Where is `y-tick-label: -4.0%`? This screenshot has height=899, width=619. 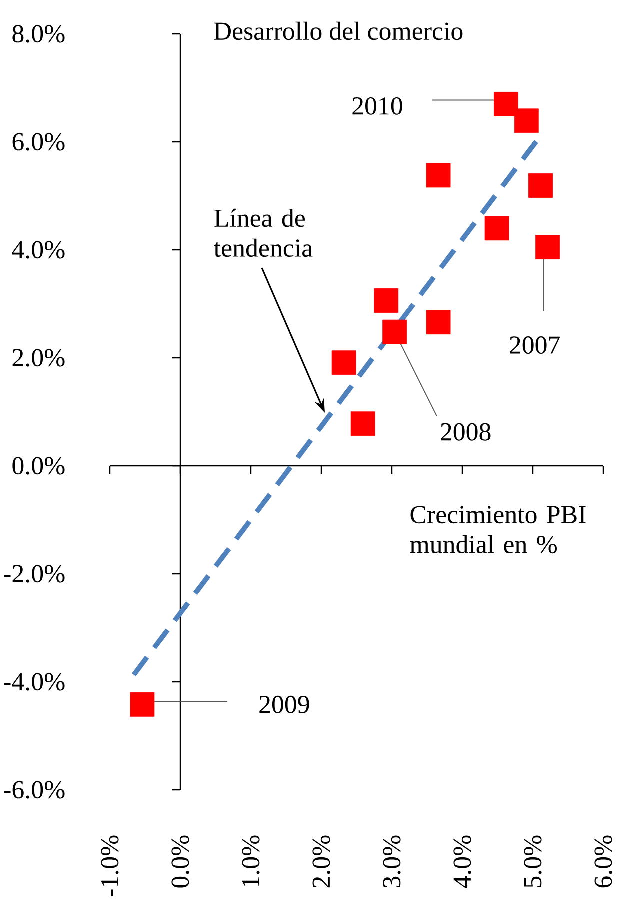
y-tick-label: -4.0% is located at coordinates (34, 682).